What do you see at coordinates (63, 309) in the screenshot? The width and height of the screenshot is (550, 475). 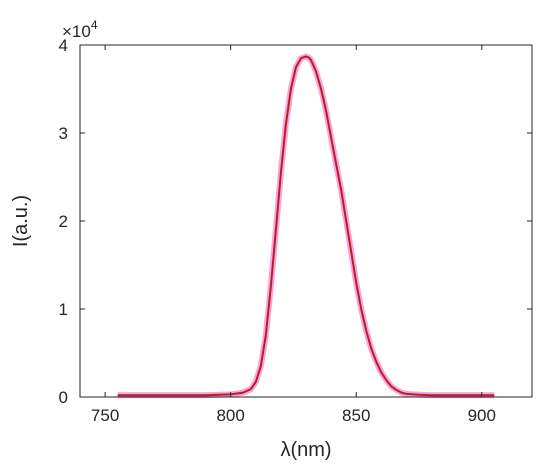 I see `y-tick-label: 1` at bounding box center [63, 309].